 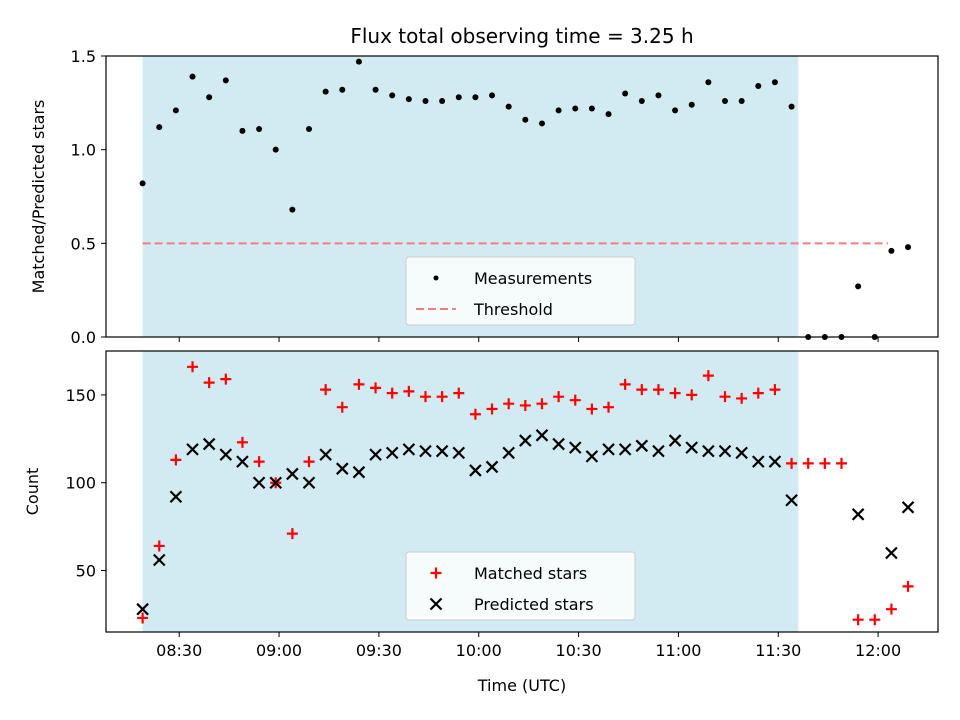 What do you see at coordinates (513, 309) in the screenshot?
I see `legend-label: Threshold` at bounding box center [513, 309].